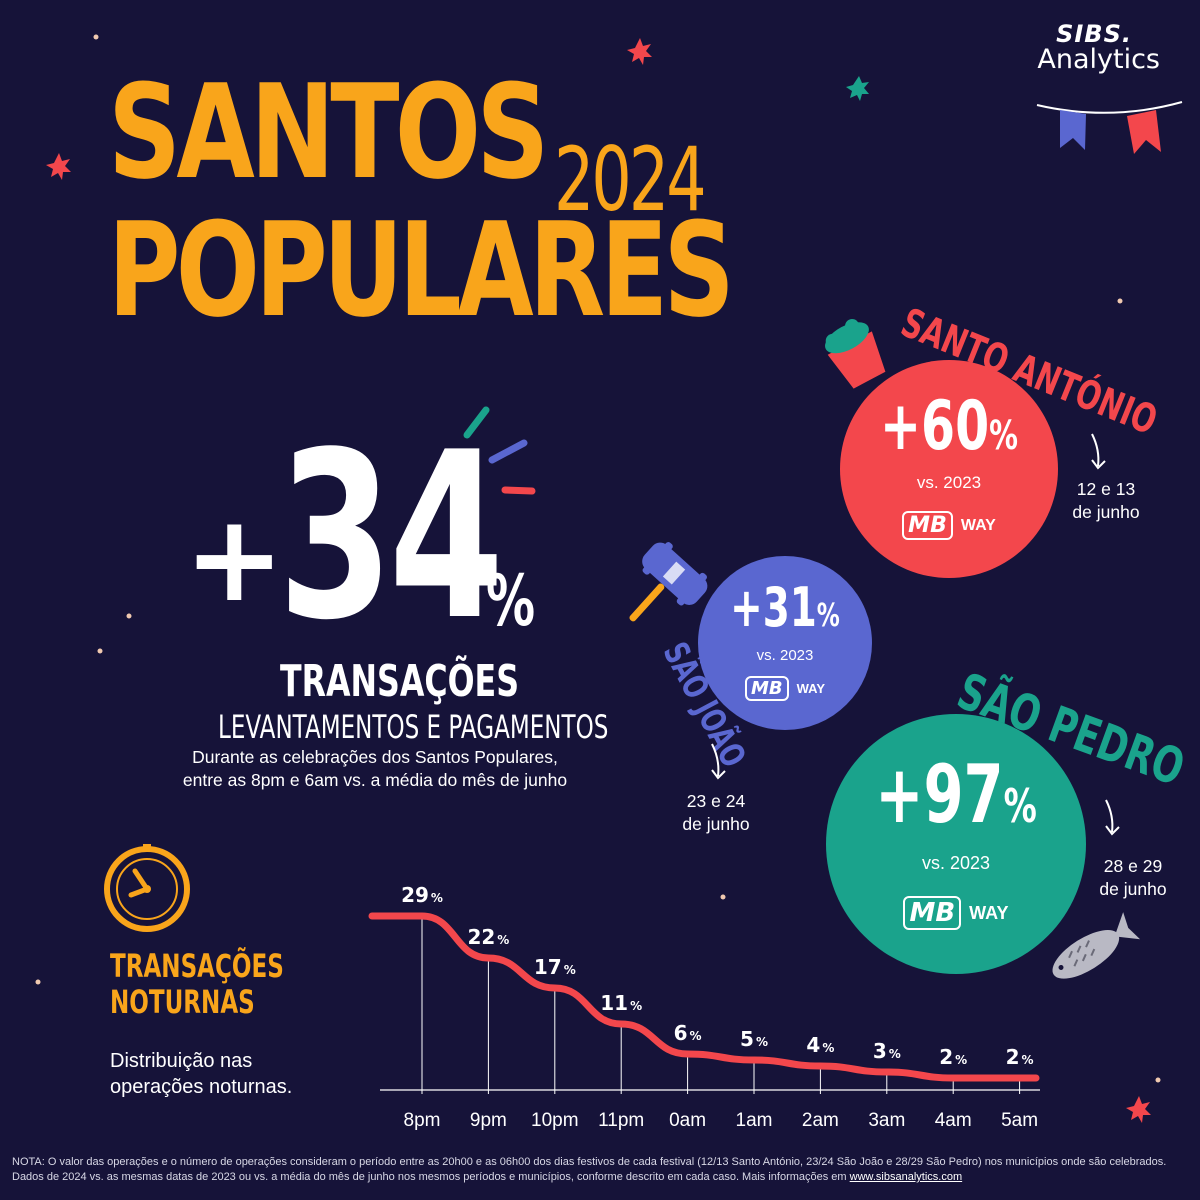 Image resolution: width=1200 pixels, height=1200 pixels. Describe the element at coordinates (855, 354) in the screenshot. I see `flowerpot-icon` at that location.